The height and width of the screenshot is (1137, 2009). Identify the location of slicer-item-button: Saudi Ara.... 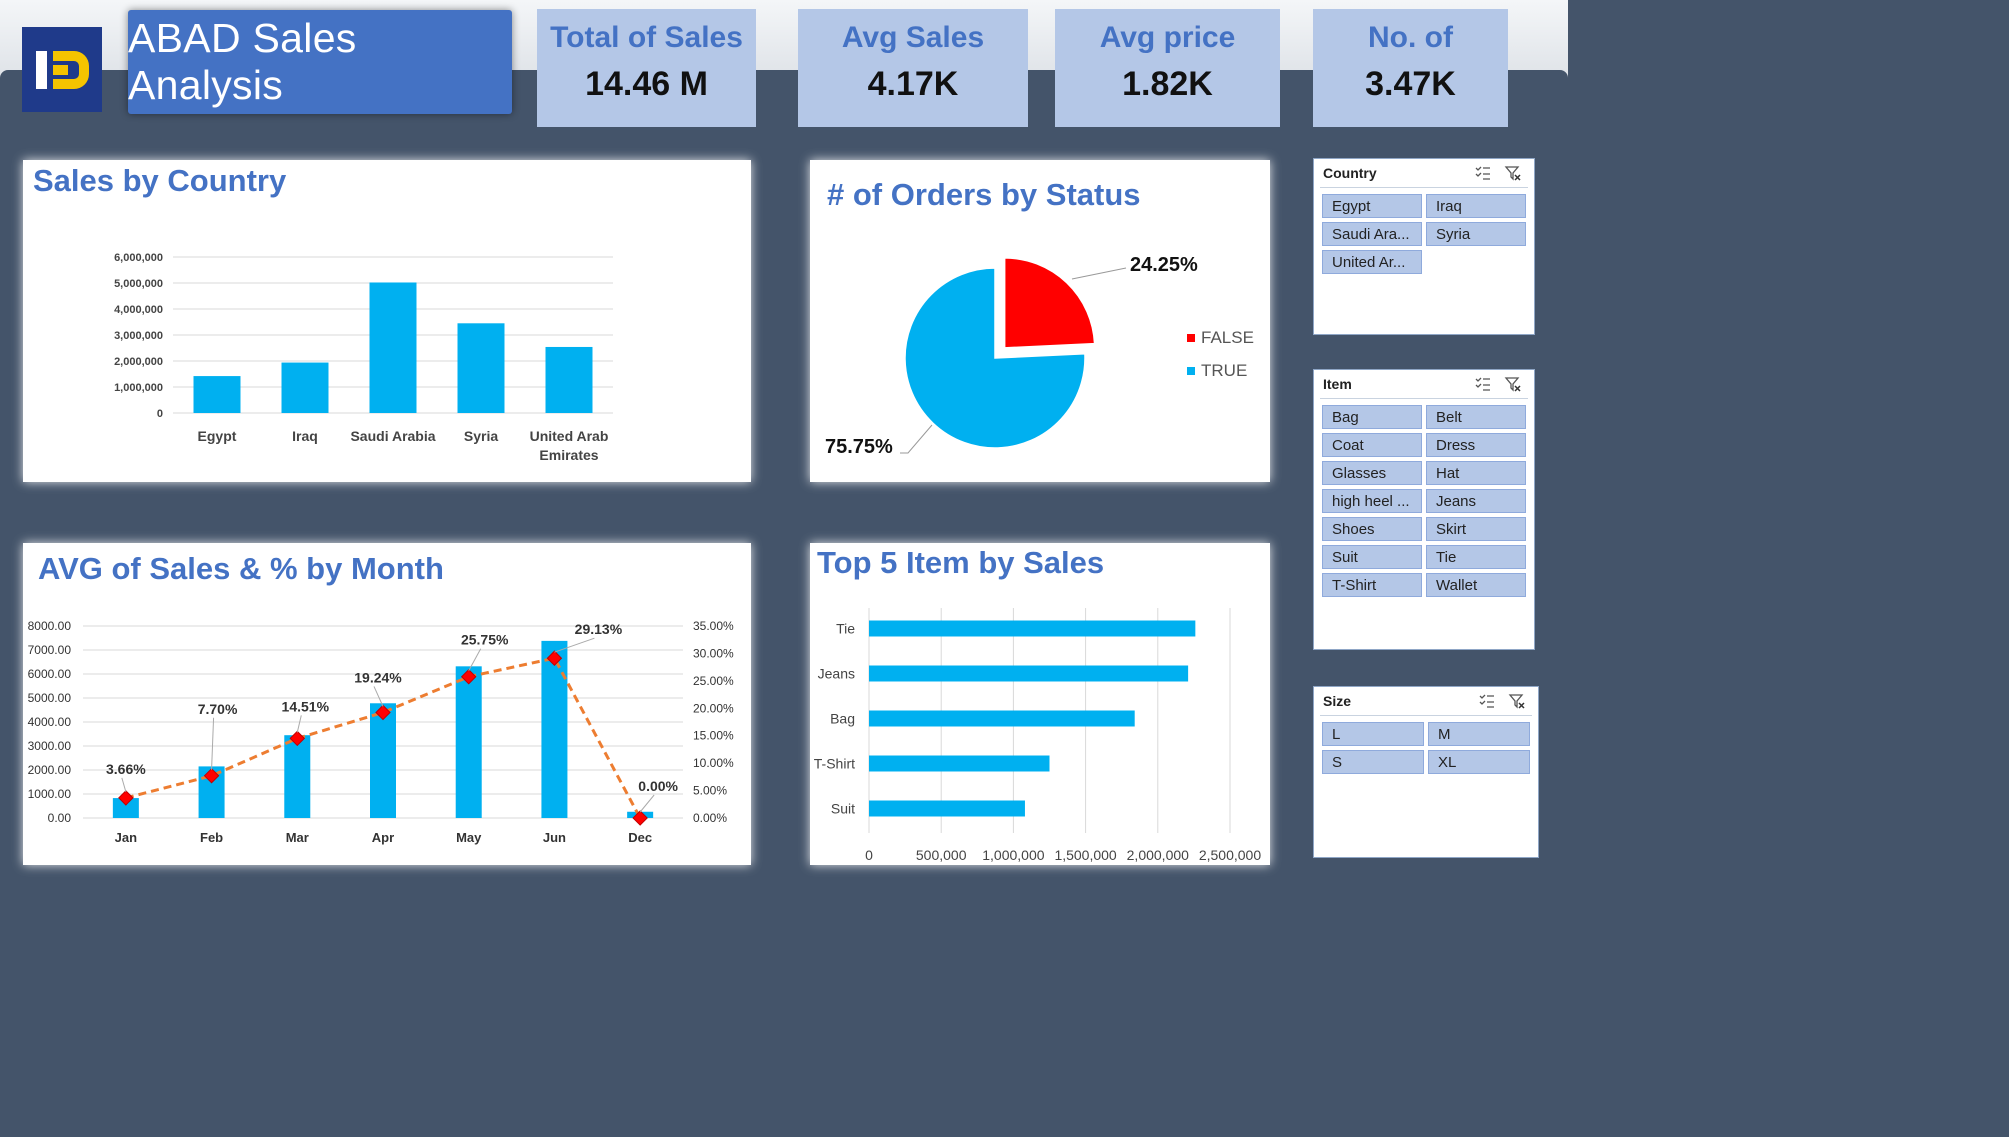
(1372, 234).